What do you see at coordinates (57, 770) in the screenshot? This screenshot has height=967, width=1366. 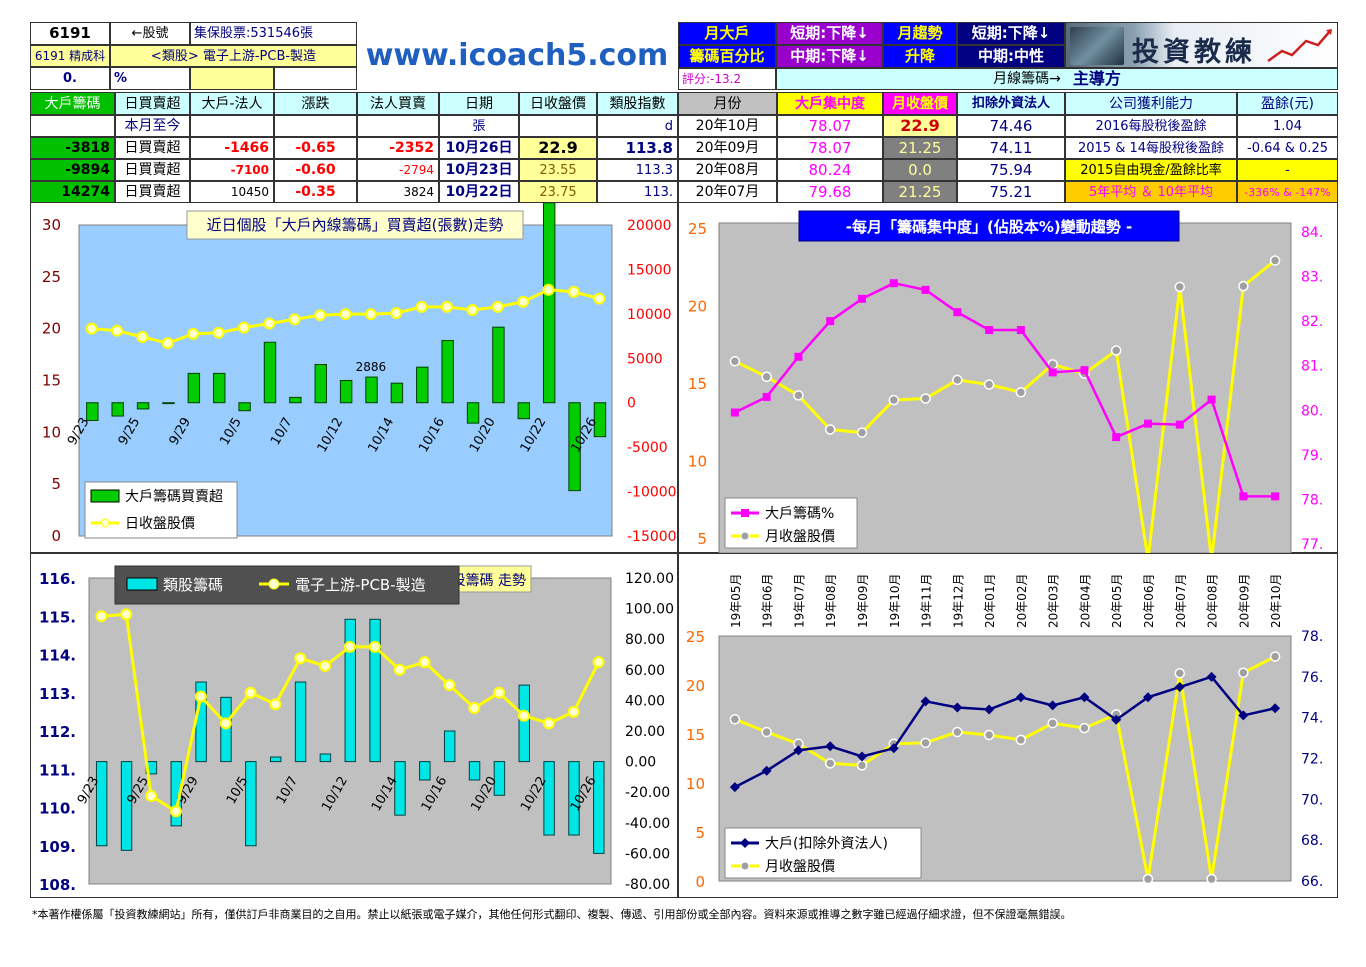 I see `y-left-tick: 111.` at bounding box center [57, 770].